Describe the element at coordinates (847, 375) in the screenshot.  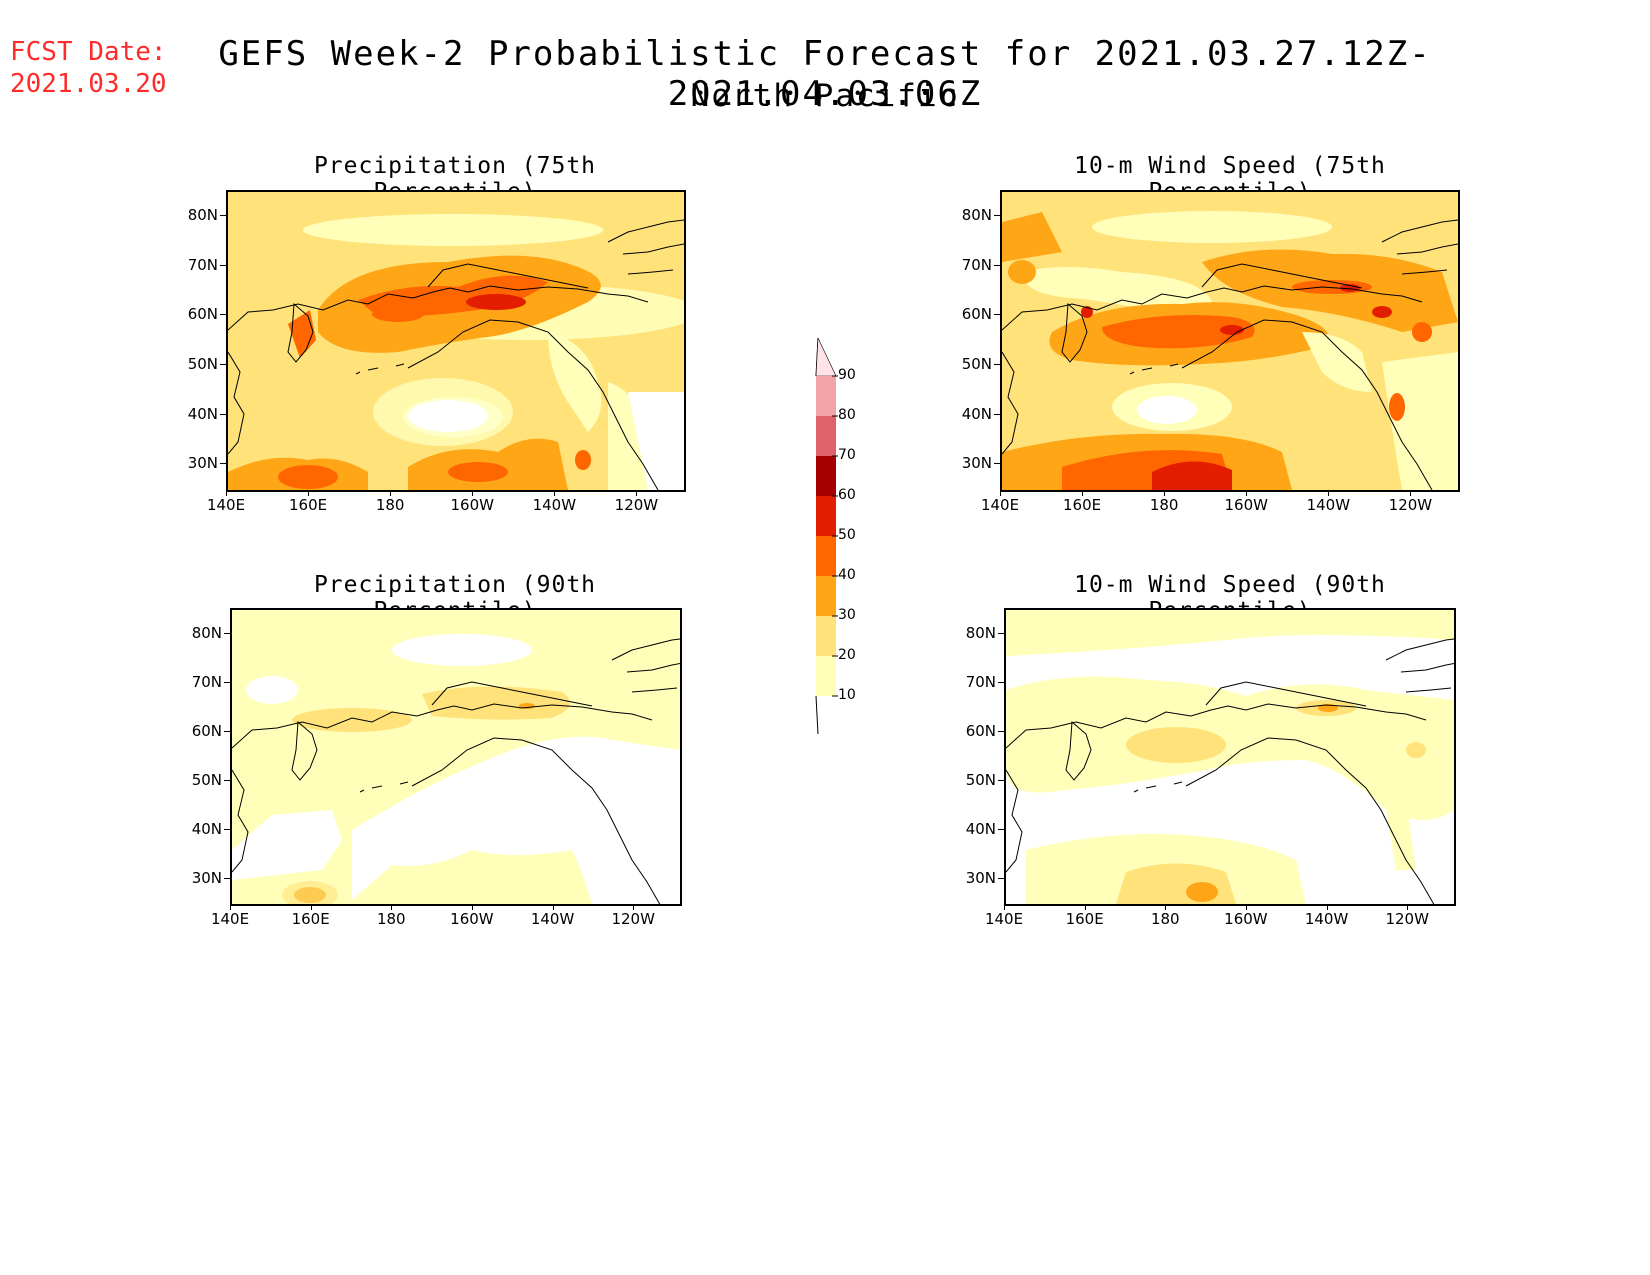
I see `colorbar-label: 90` at that location.